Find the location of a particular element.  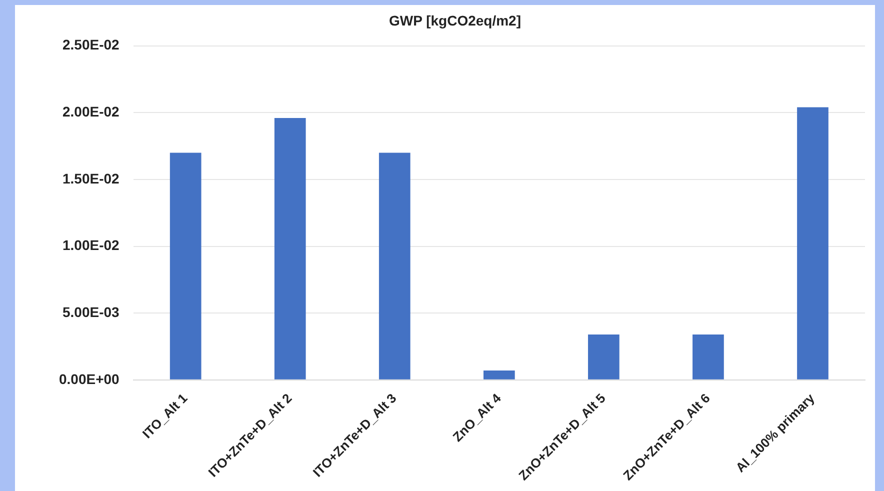

y-tick-label: 2.50E-02 is located at coordinates (91, 44).